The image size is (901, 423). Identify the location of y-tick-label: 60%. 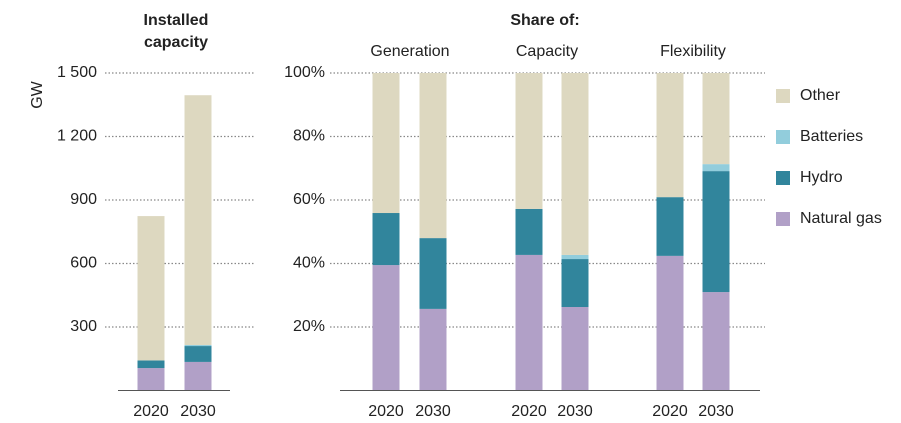
(309, 199).